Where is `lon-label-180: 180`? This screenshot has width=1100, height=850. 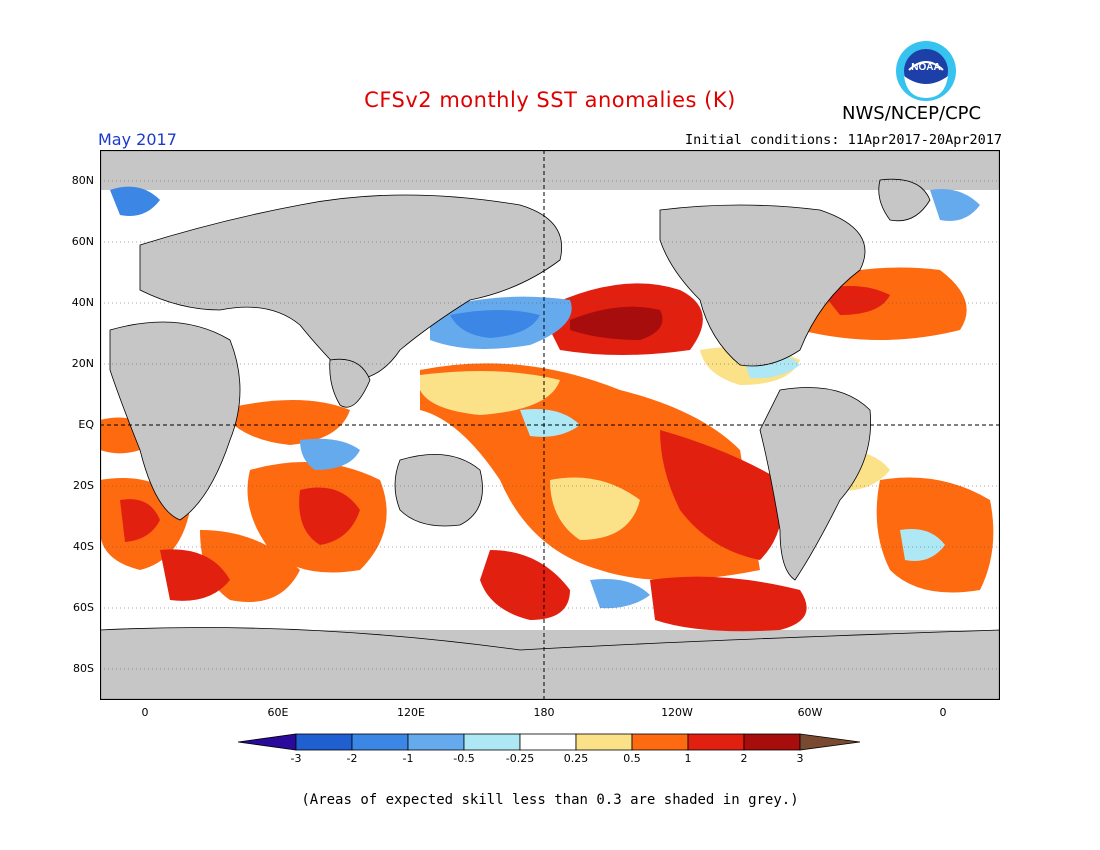 lon-label-180: 180 is located at coordinates (544, 712).